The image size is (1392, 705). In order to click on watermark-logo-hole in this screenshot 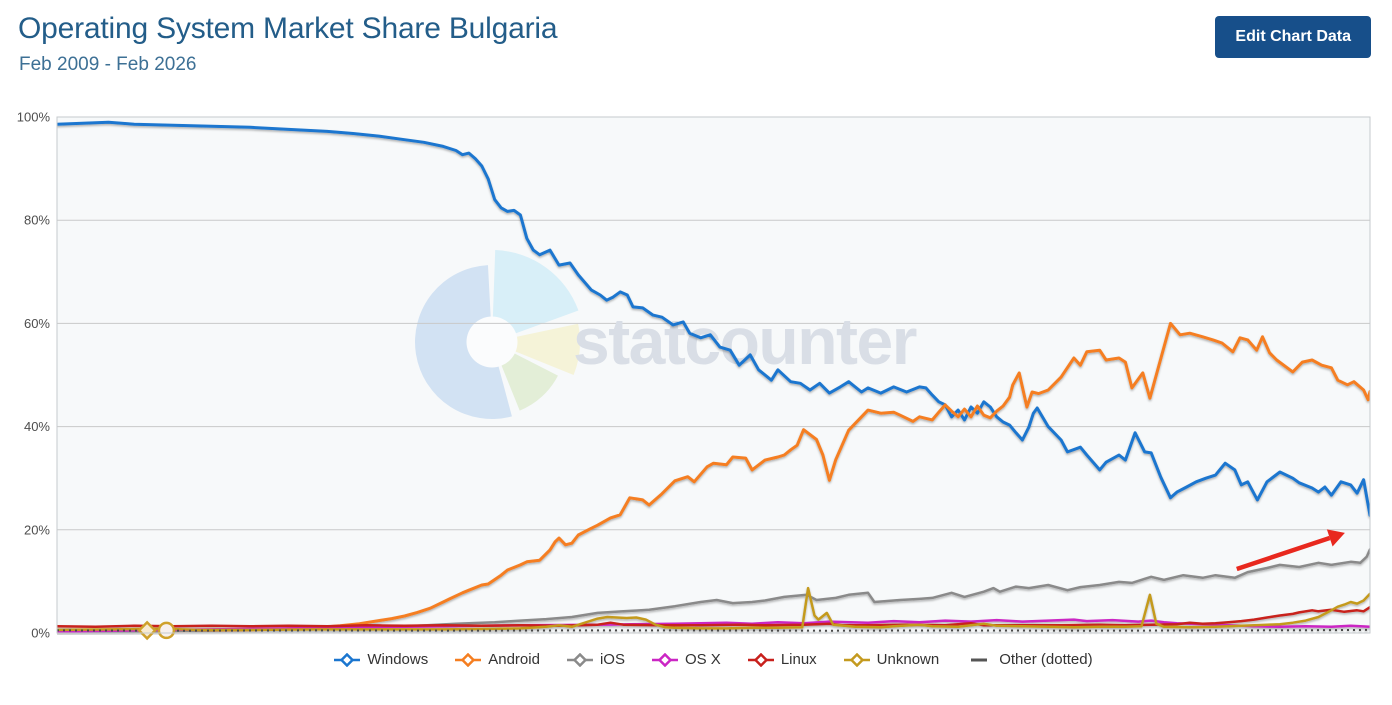, I will do `click(492, 342)`.